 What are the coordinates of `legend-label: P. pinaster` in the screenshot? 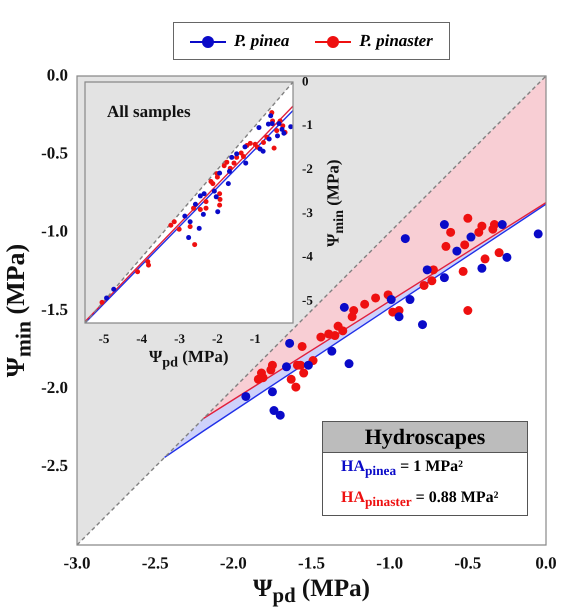 It's located at (396, 40).